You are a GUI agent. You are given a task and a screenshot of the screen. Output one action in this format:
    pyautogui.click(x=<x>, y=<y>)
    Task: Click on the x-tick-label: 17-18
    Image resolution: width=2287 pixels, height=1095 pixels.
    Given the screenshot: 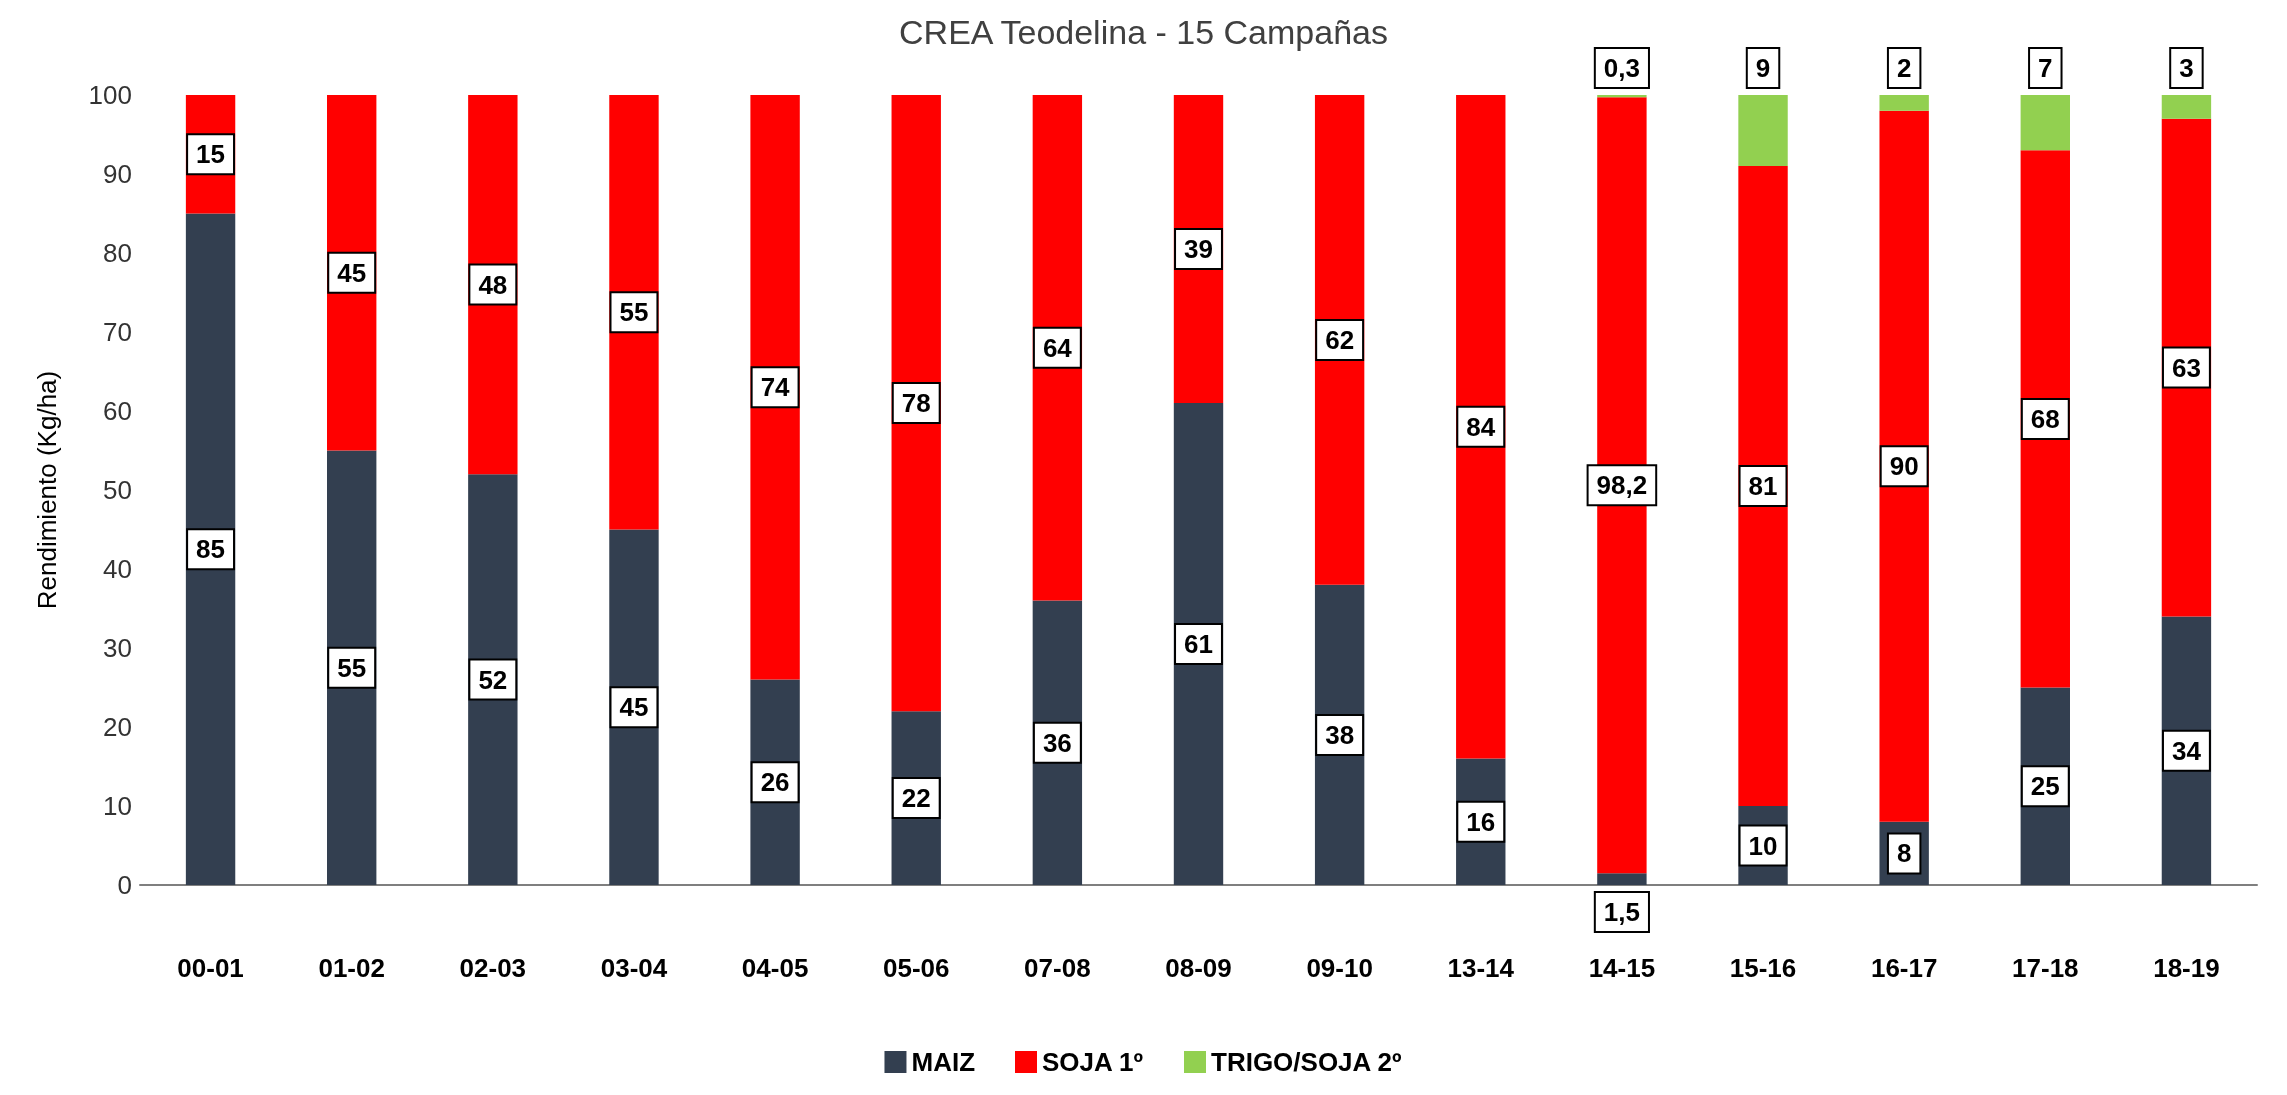 What is the action you would take?
    pyautogui.click(x=2045, y=968)
    